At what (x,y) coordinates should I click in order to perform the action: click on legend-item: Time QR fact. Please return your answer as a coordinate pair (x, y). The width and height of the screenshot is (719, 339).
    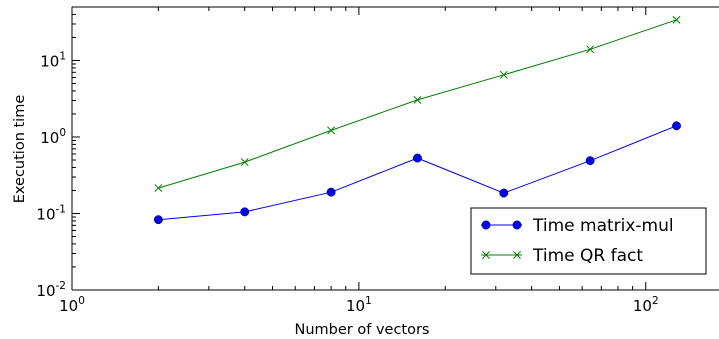
    Looking at the image, I should click on (562, 256).